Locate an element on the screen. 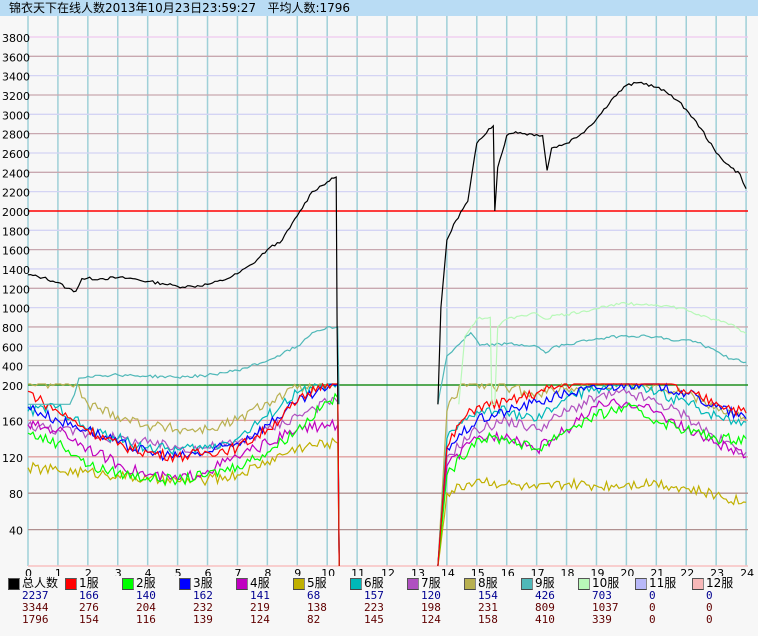 This screenshot has width=758, height=636. series-line-1服 is located at coordinates (183, 474).